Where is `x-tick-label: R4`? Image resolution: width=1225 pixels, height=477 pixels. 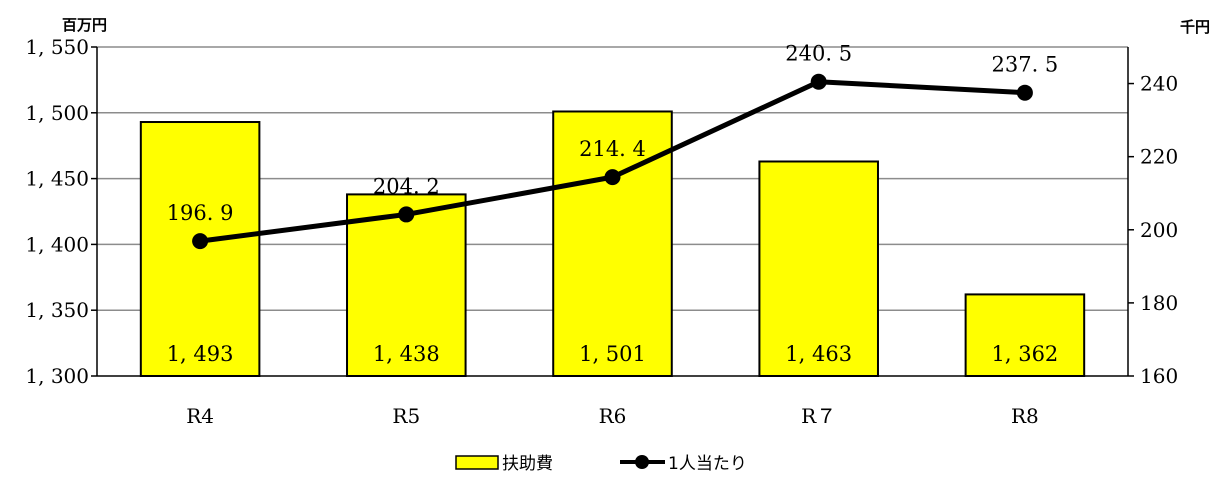 x-tick-label: R4 is located at coordinates (200, 416).